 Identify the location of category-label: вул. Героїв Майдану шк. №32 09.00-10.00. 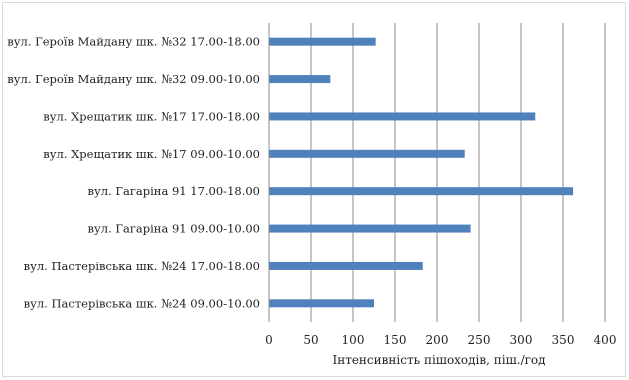
(133, 79).